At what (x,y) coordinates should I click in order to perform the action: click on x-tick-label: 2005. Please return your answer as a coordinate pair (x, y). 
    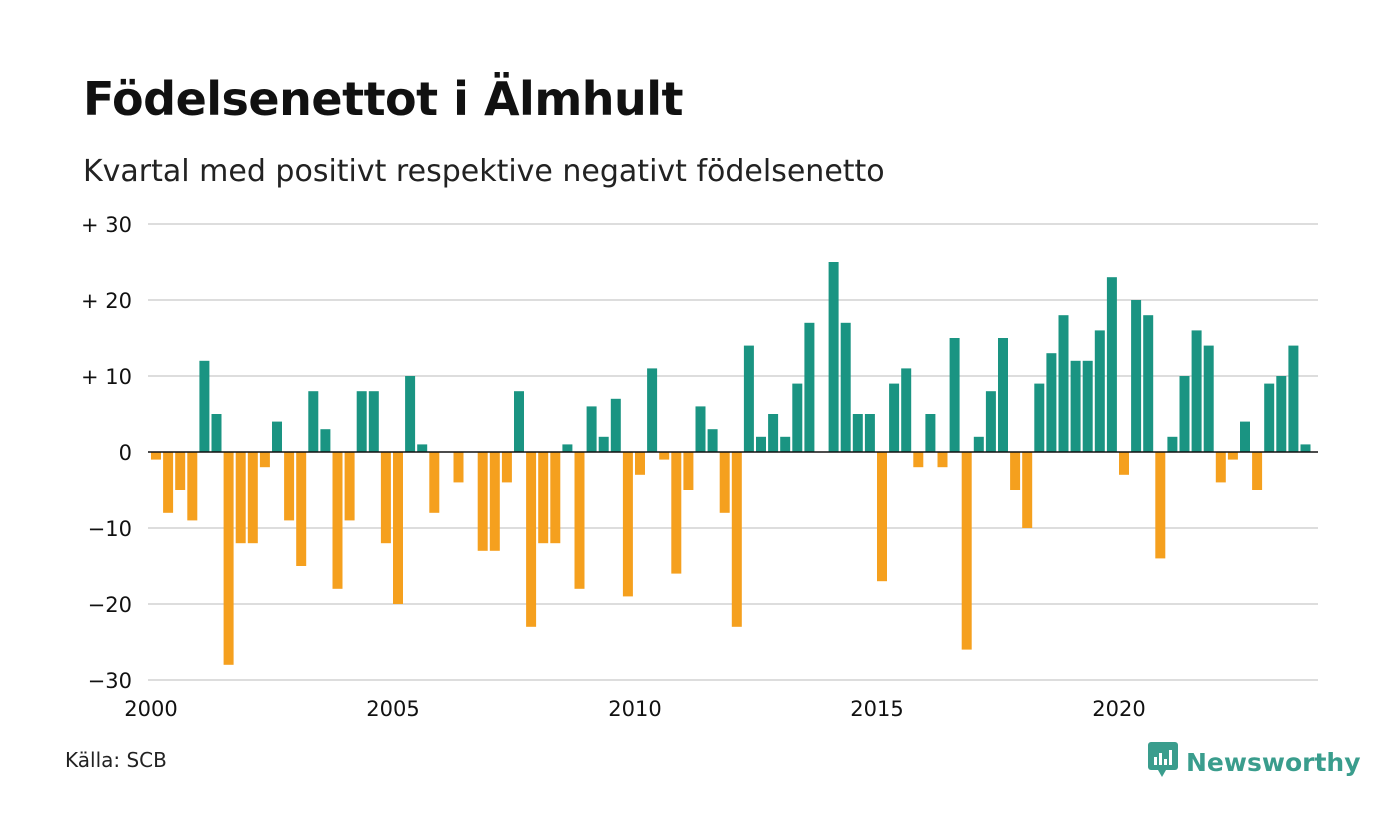
    Looking at the image, I should click on (392, 709).